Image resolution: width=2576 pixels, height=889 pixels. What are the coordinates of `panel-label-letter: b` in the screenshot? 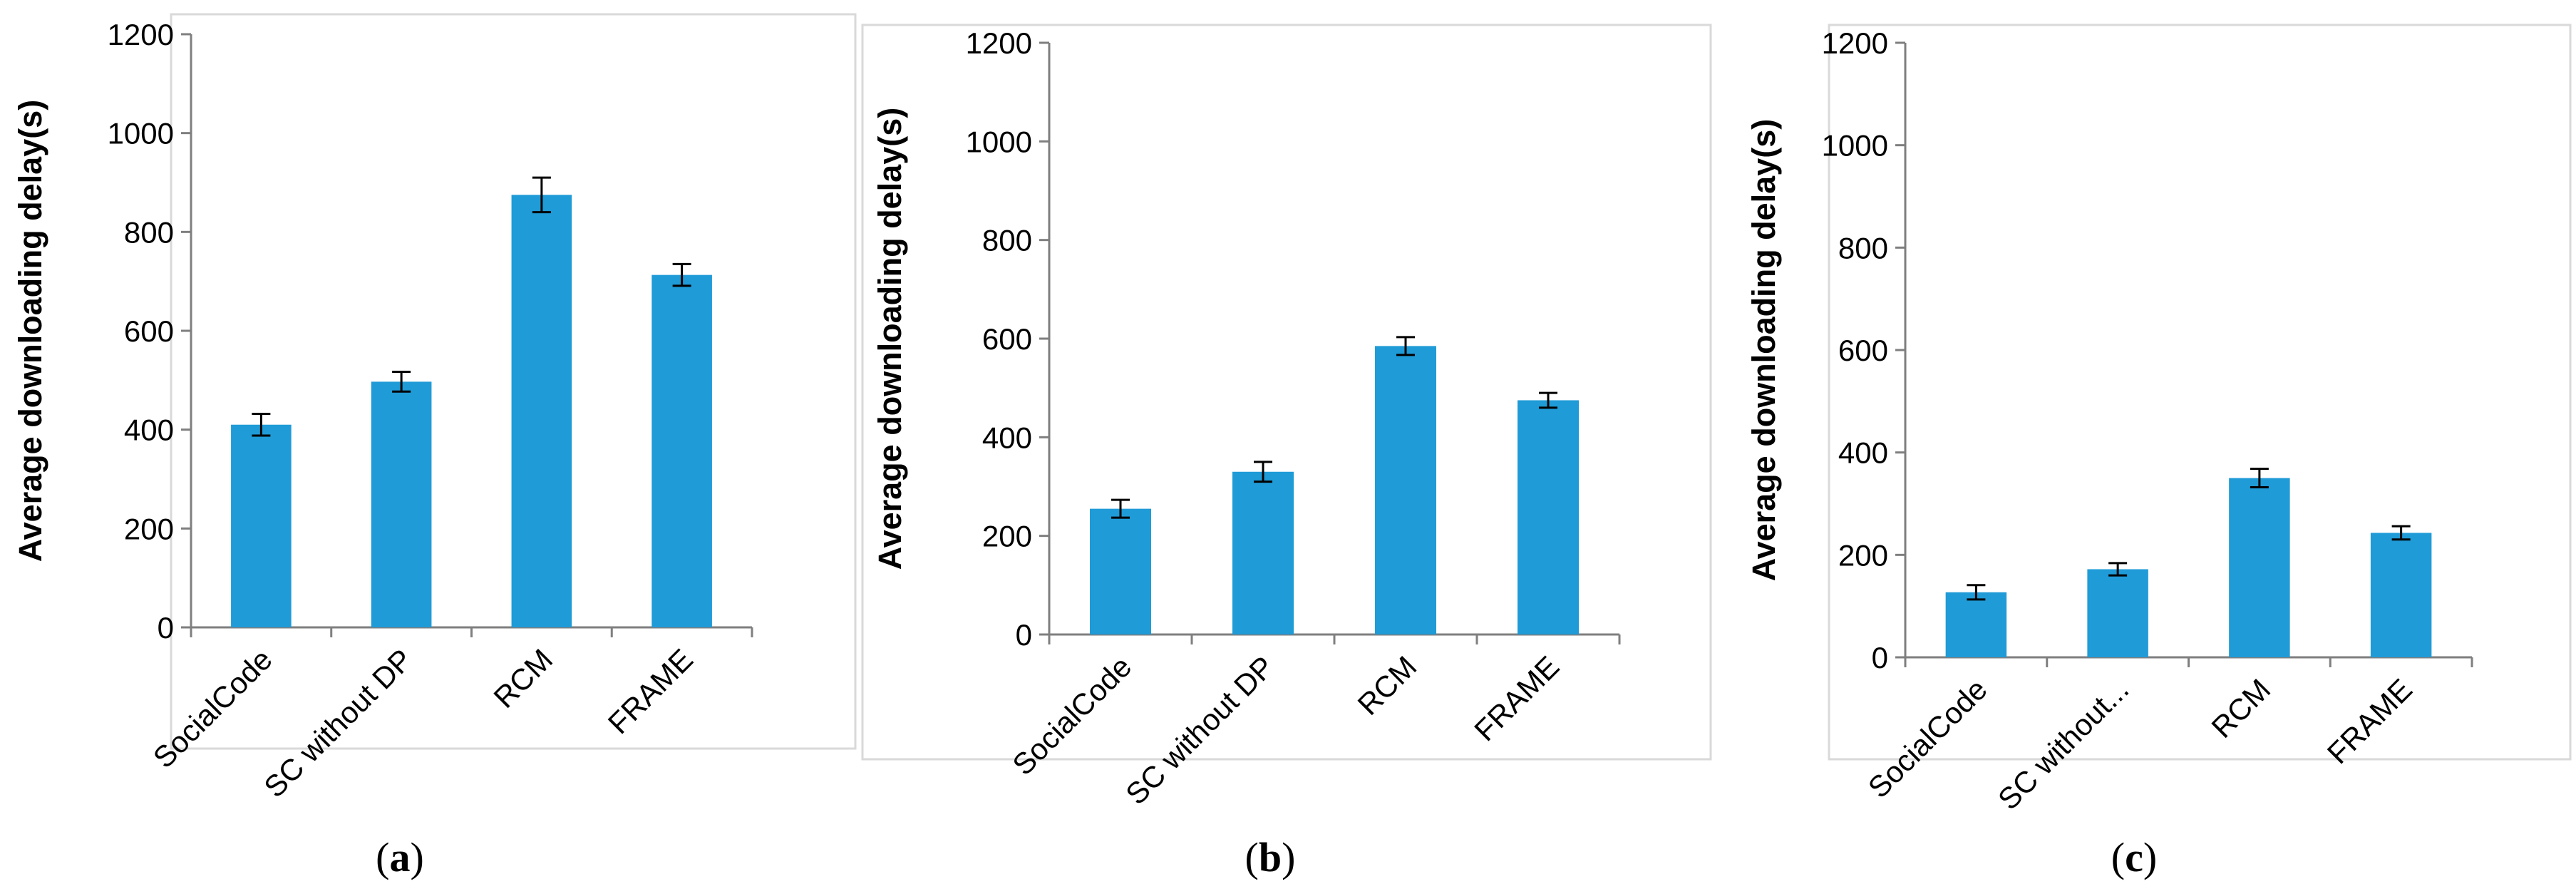 It's located at (1270, 857).